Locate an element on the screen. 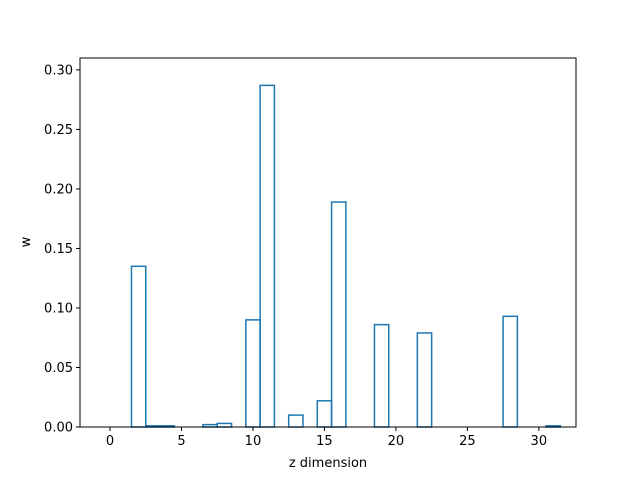  x-tick-label: 20 is located at coordinates (396, 441).